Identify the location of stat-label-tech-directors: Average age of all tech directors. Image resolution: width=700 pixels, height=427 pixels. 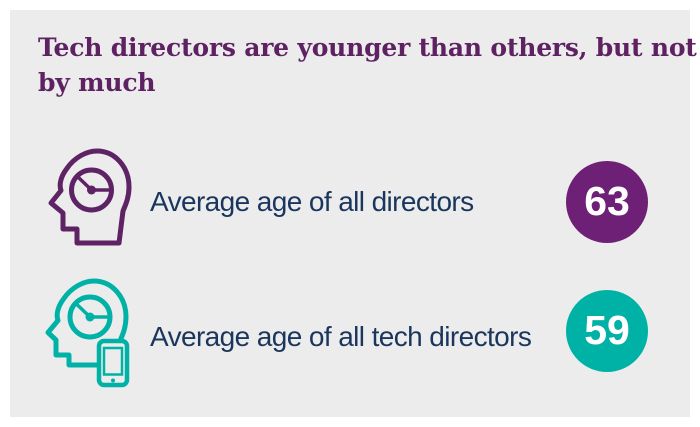
(341, 336).